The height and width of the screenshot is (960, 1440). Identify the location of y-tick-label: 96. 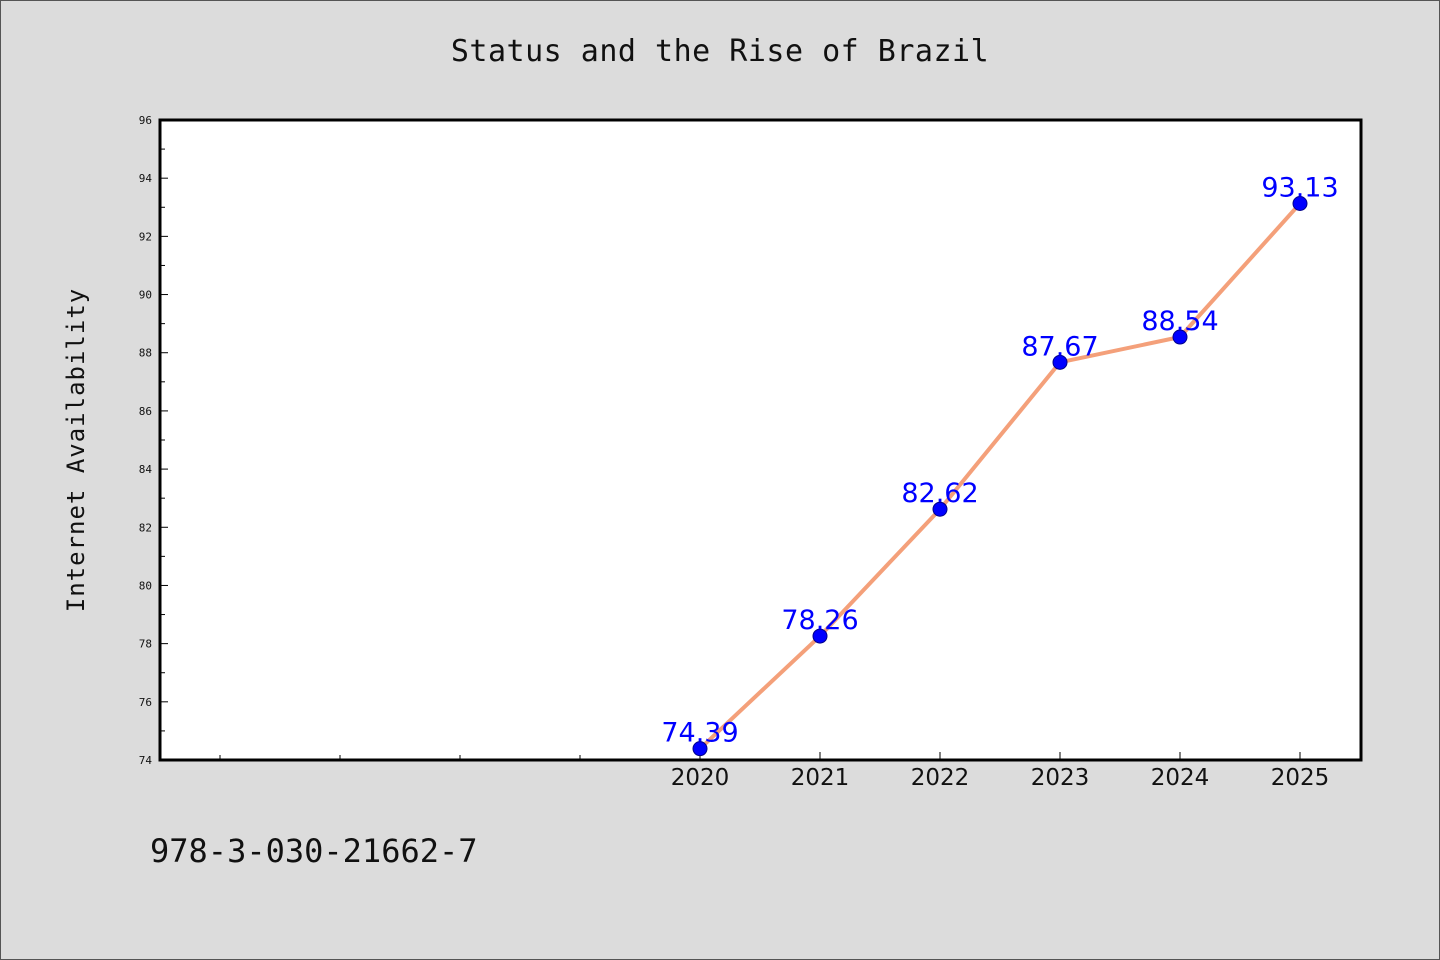
(145, 120).